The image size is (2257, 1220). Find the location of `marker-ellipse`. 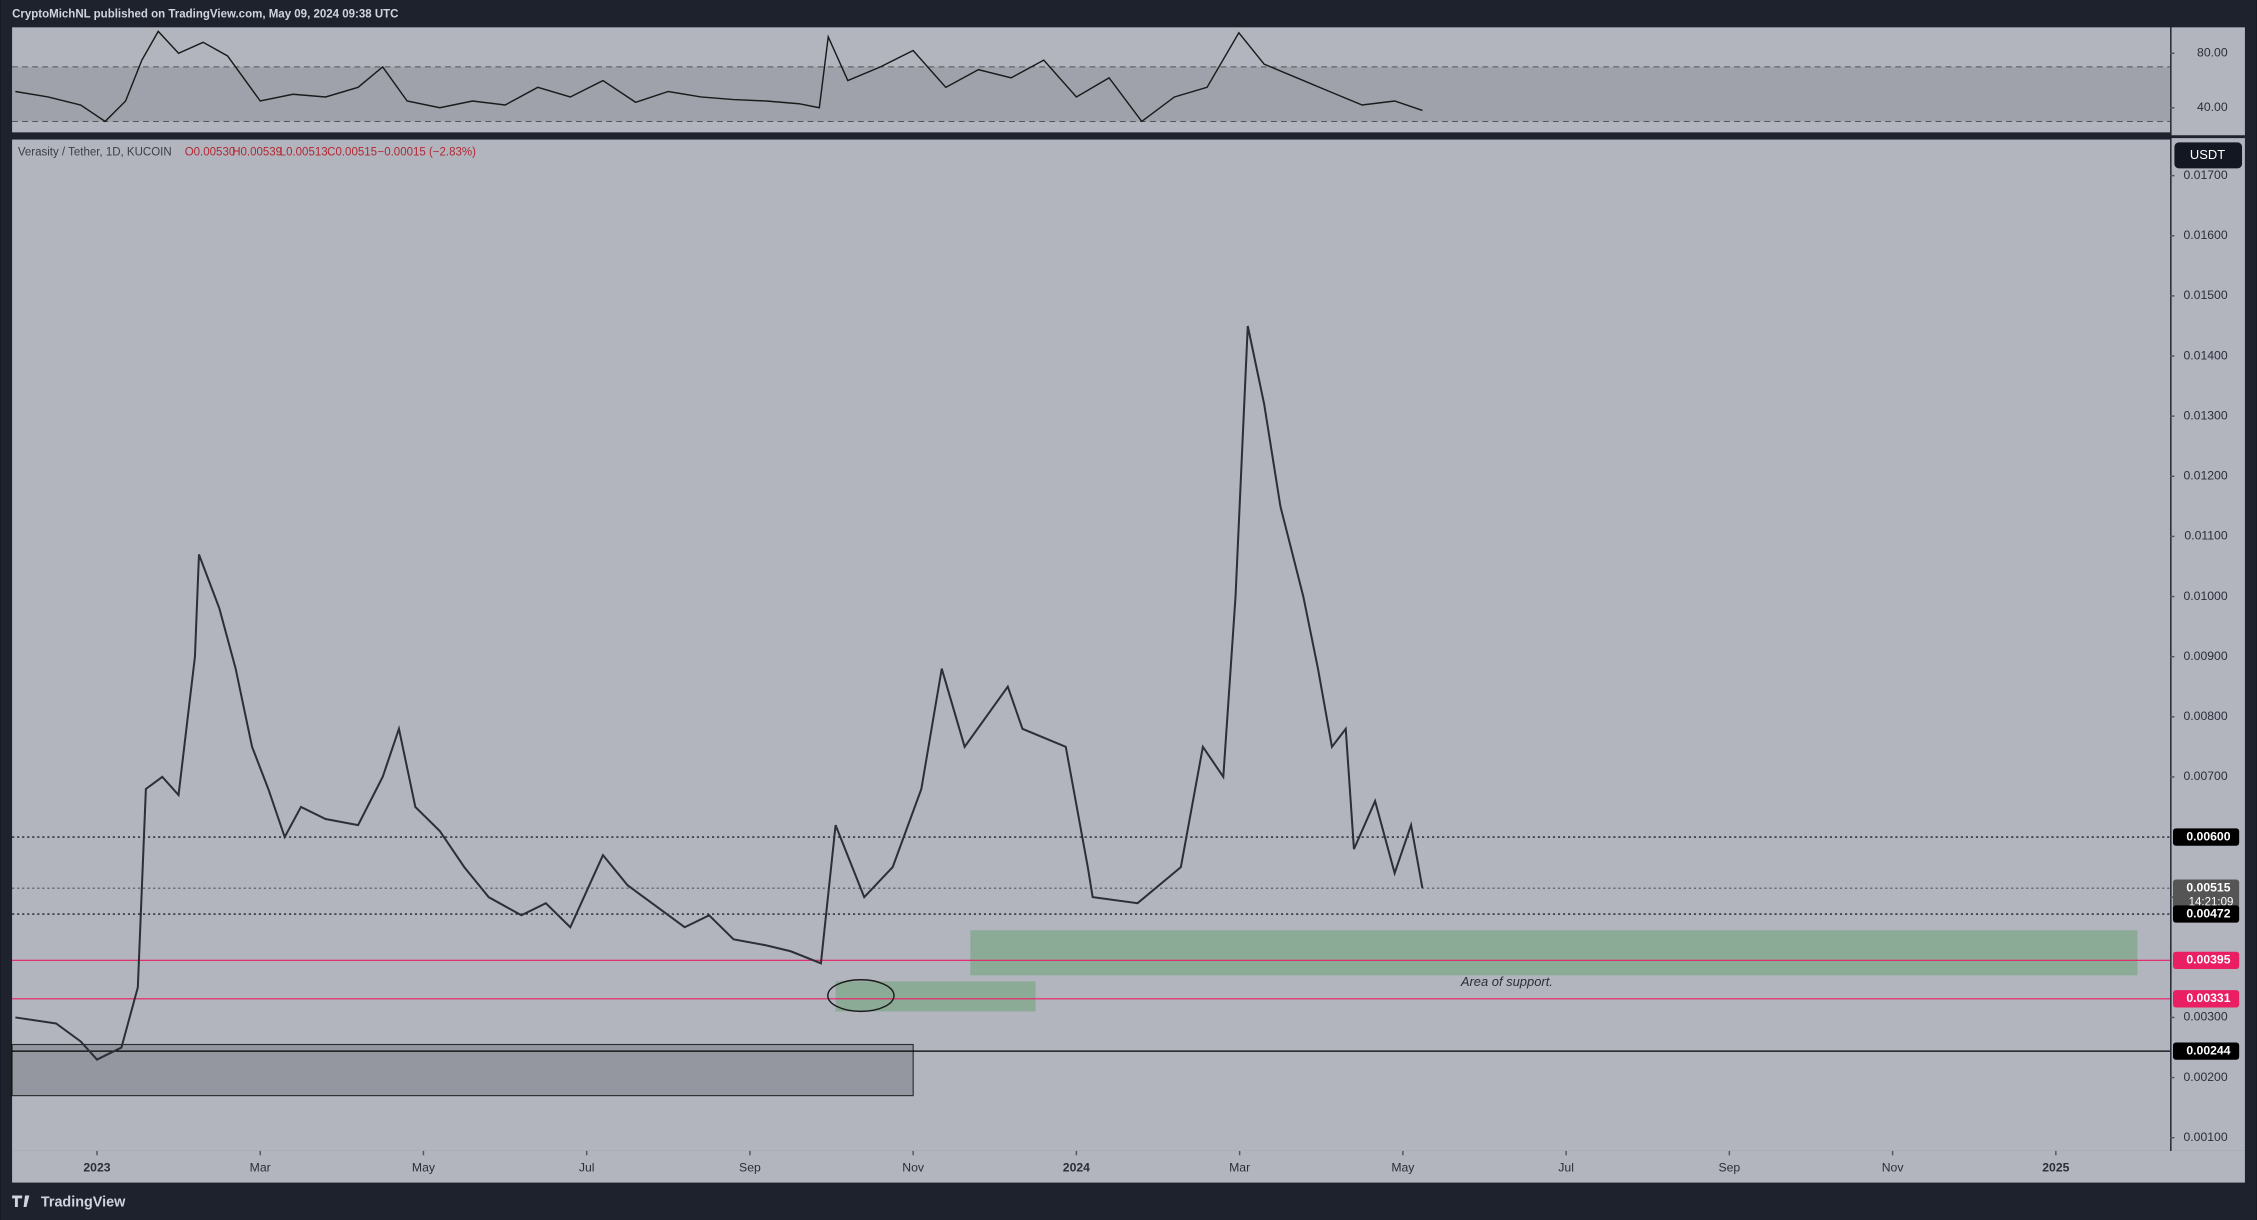

marker-ellipse is located at coordinates (861, 996).